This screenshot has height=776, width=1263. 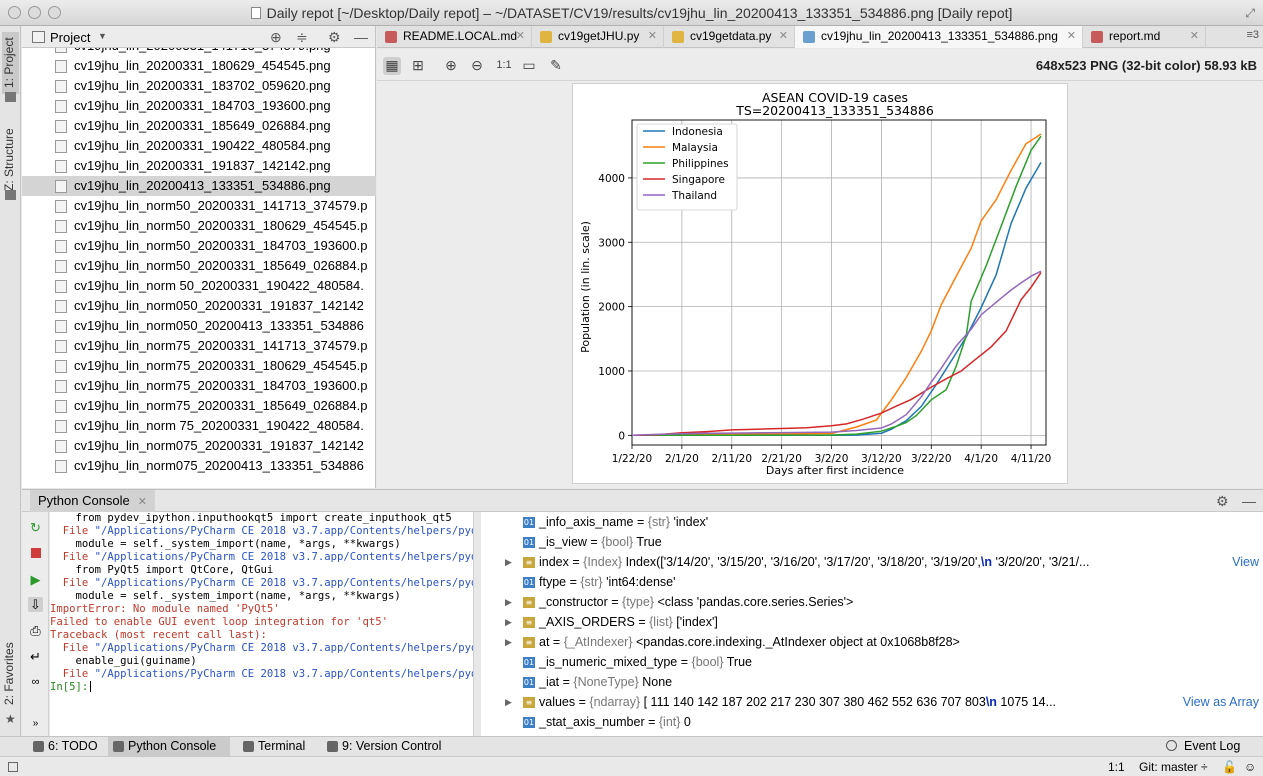 I want to click on editor-tab: cv19jhu_lin_20200413_133351_534886.png ✕, so click(x=939, y=37).